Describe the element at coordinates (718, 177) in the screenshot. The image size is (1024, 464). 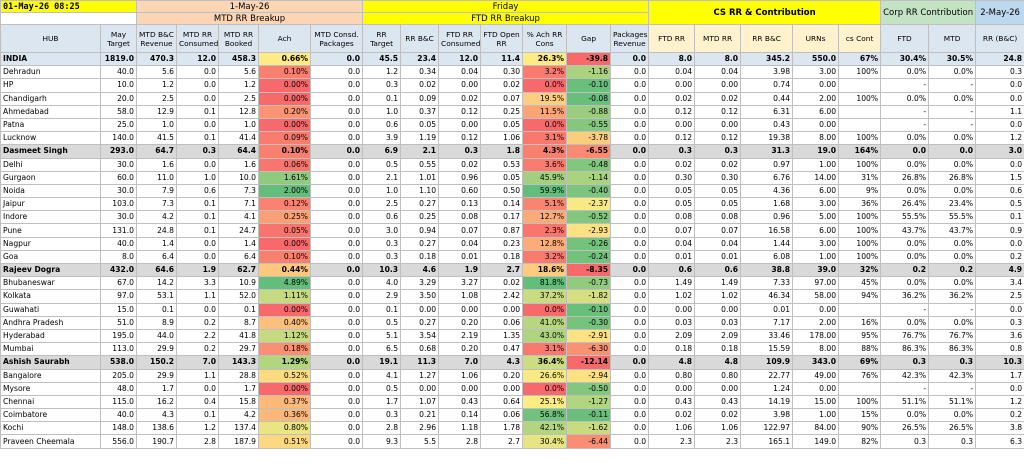
I see `cell: 0.30` at that location.